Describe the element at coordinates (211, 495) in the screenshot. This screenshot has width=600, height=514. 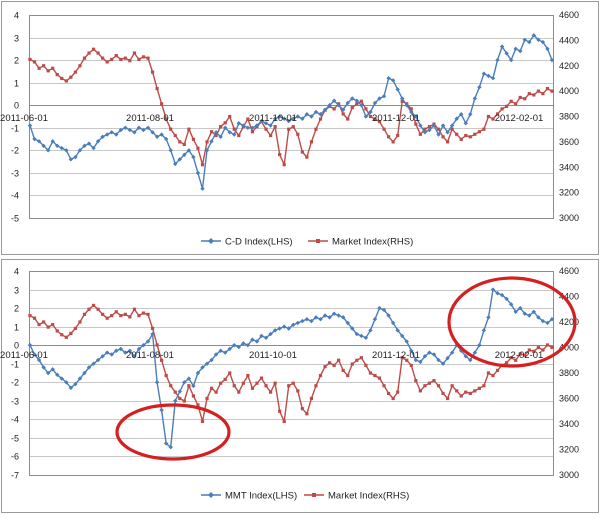
I see `mmt-index-legend-marker` at that location.